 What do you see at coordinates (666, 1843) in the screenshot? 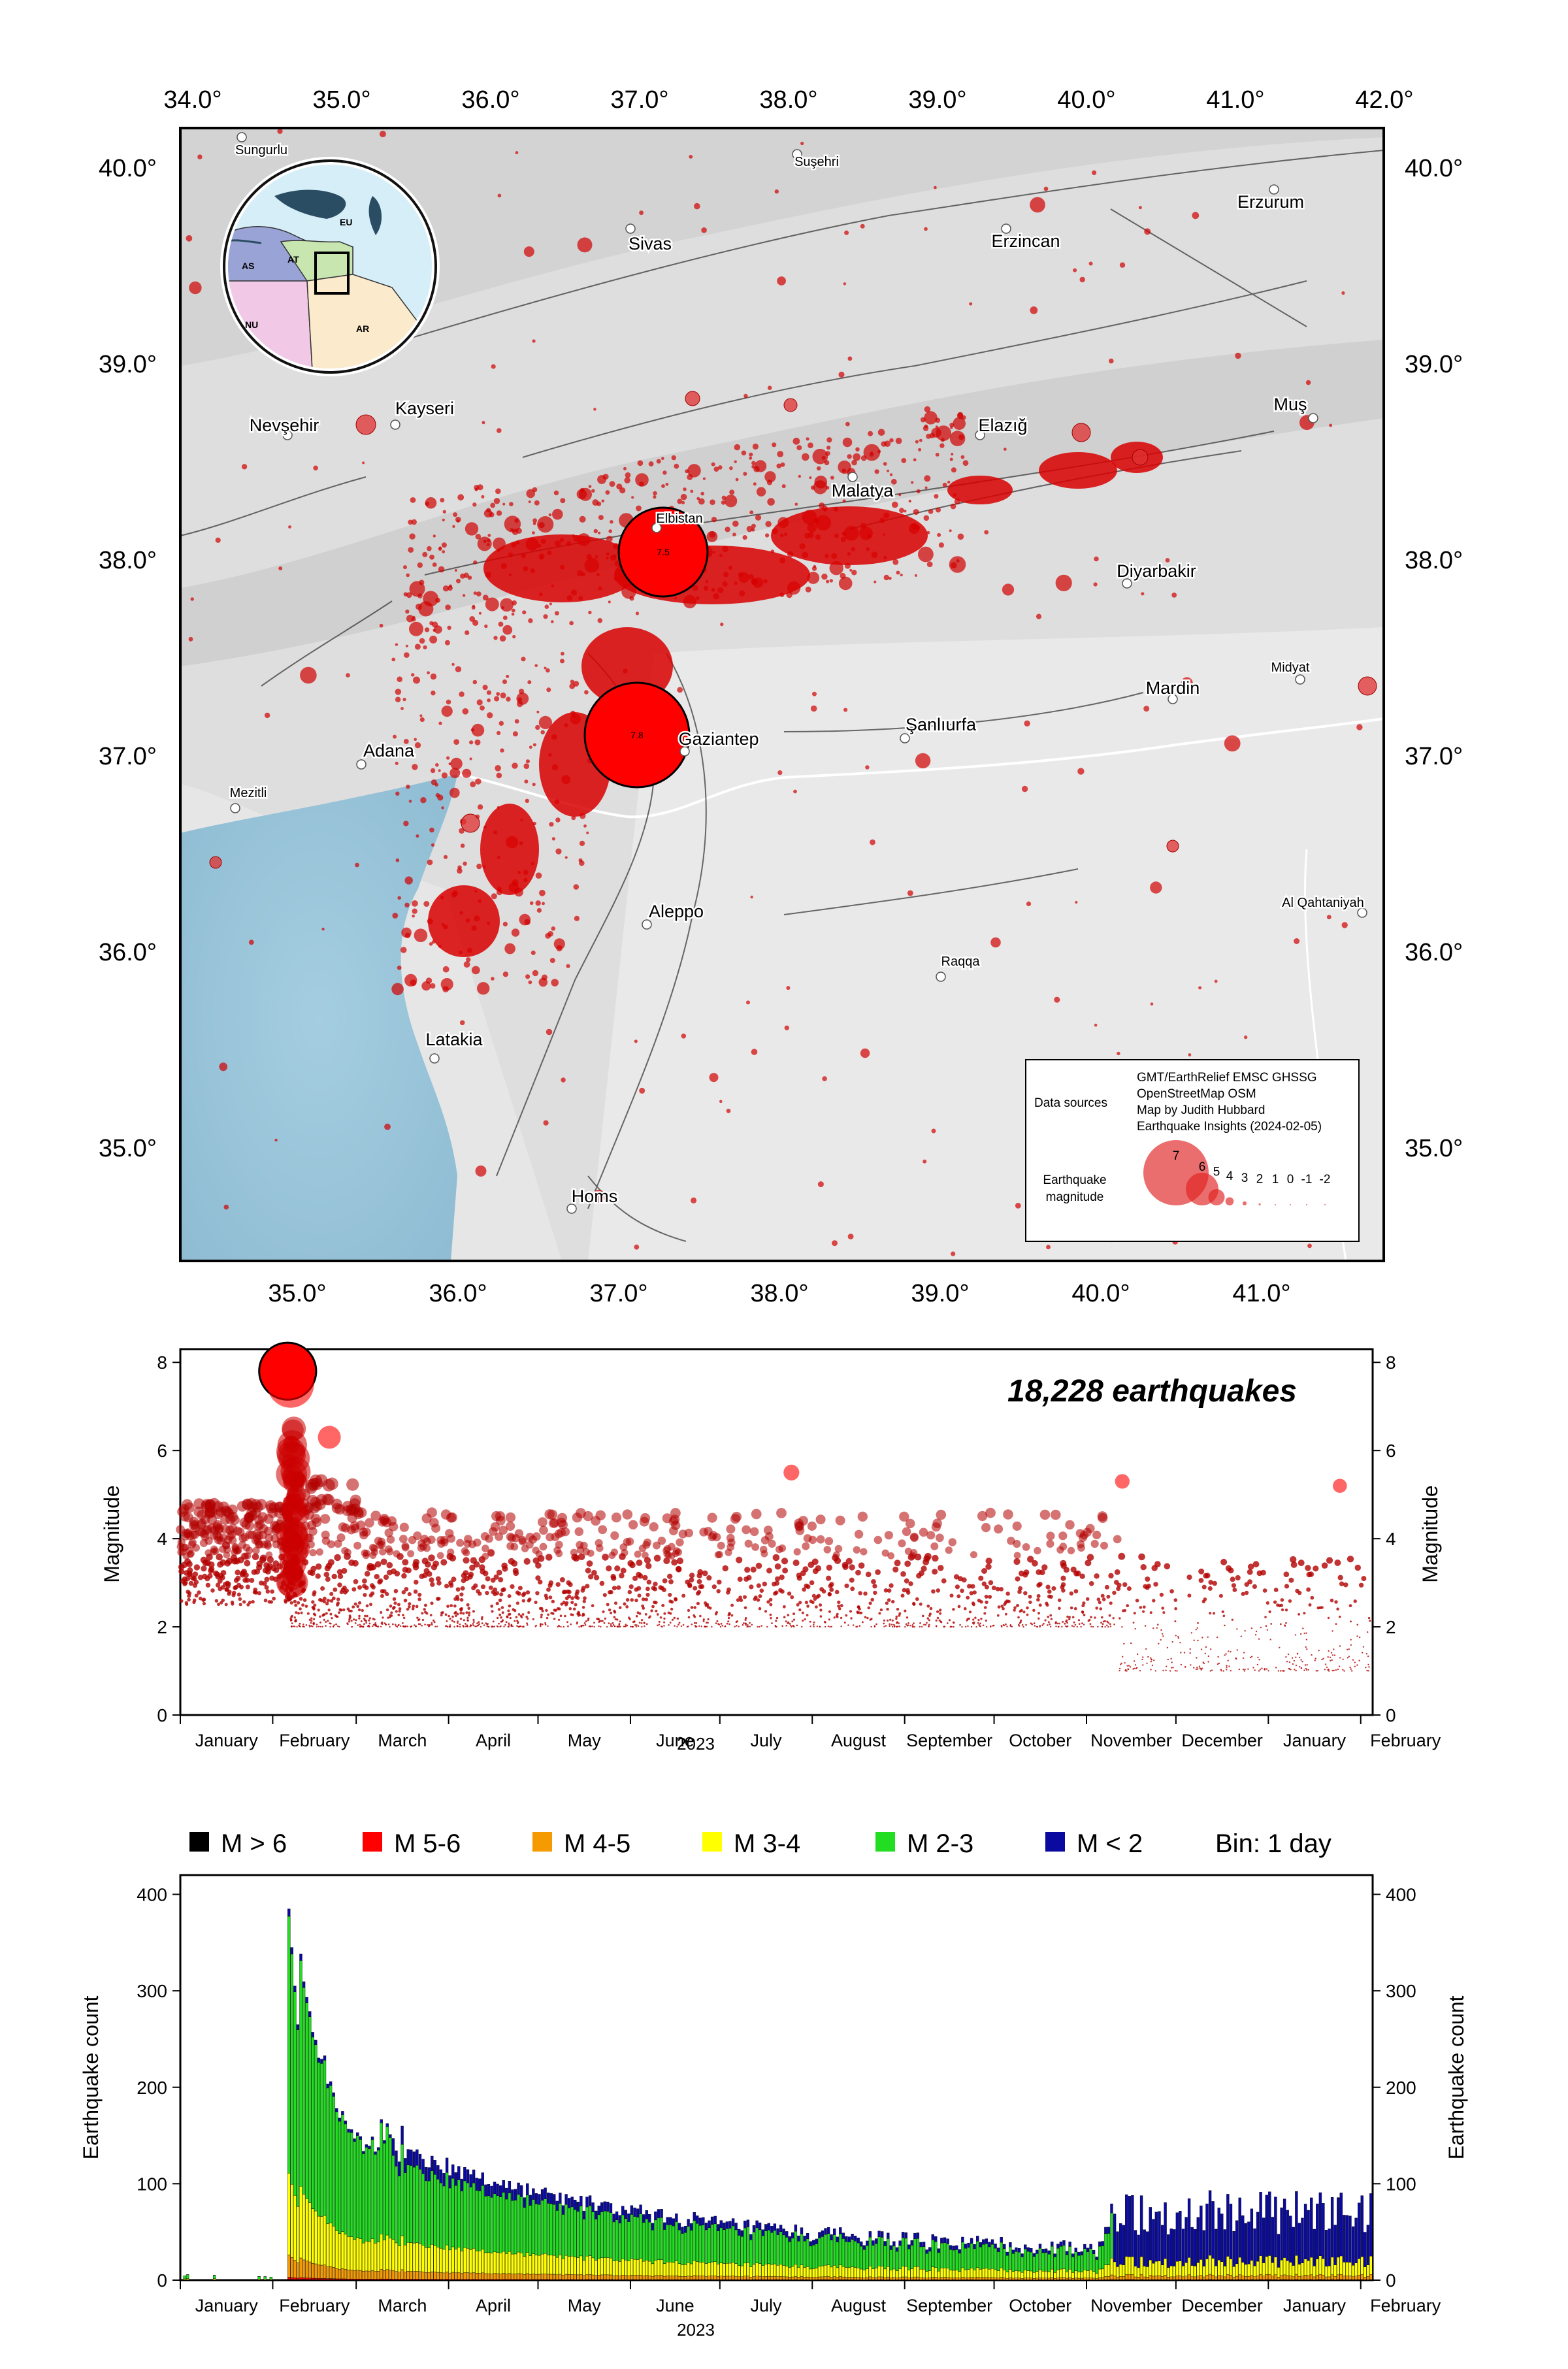
I see `magnitude-class-legend: M > 6 M 5-6 M 4-5 M 3-4 M 2-3 M < 2` at bounding box center [666, 1843].